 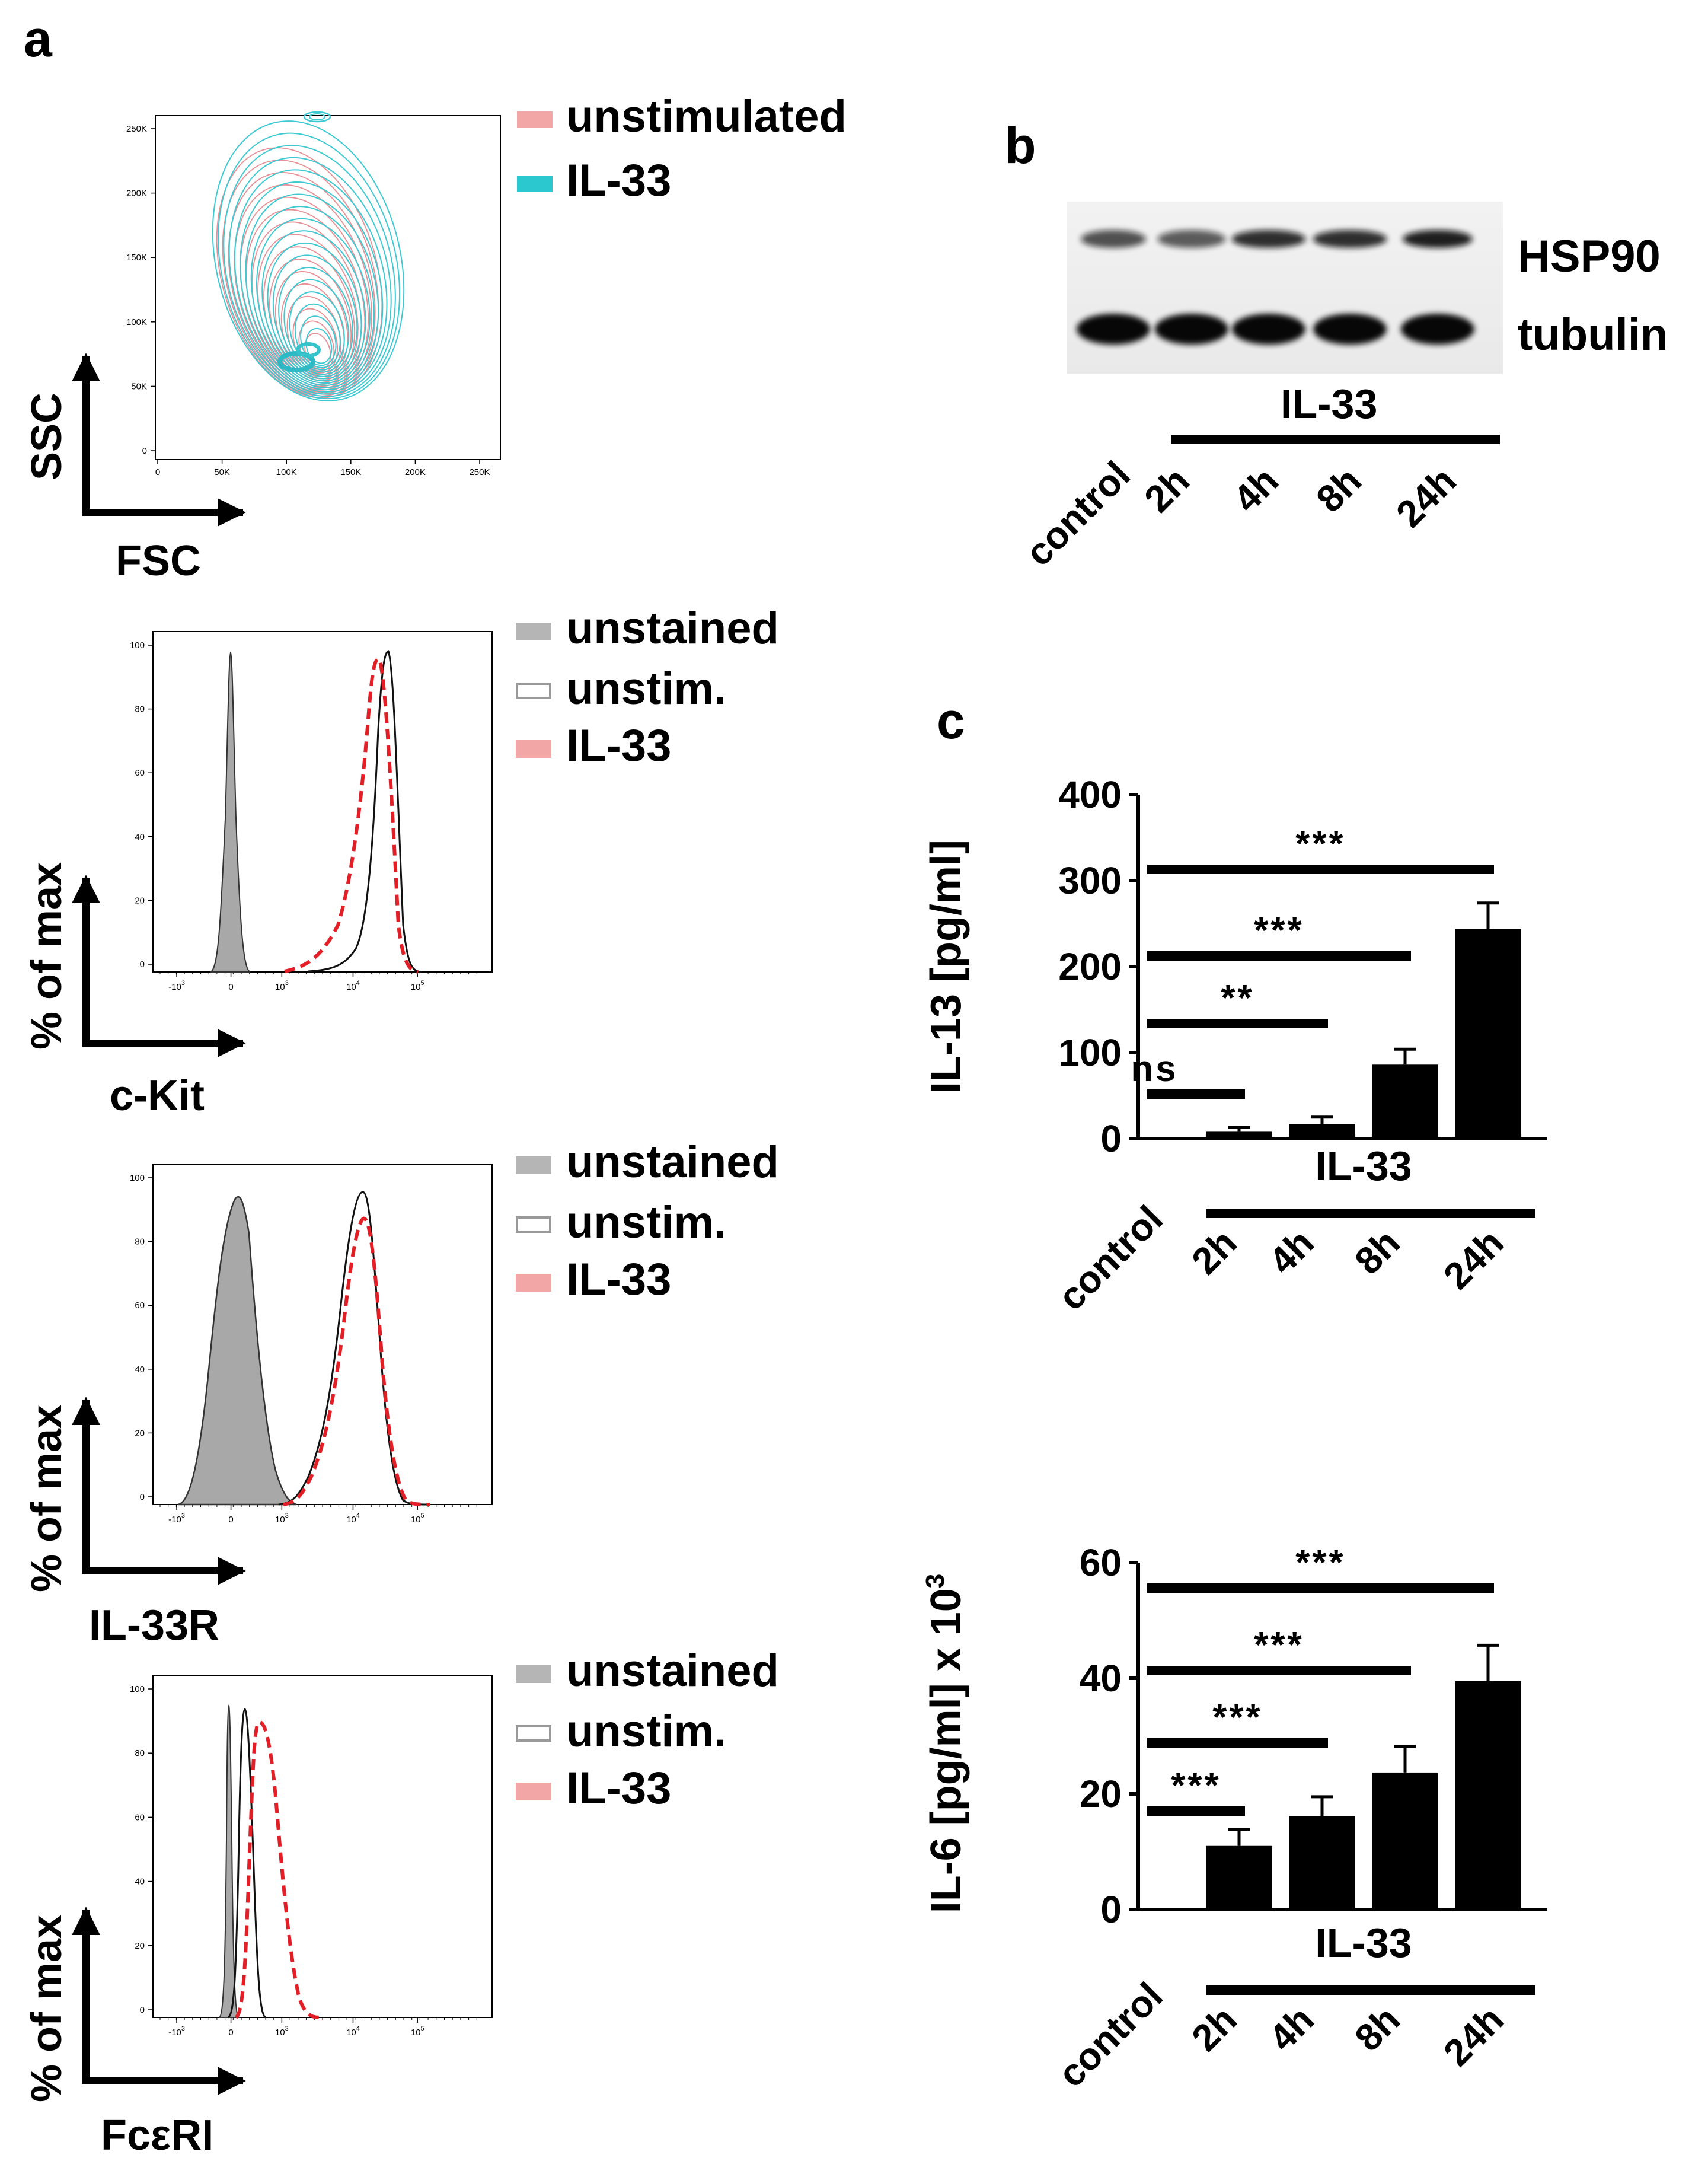 What do you see at coordinates (1322, 1863) in the screenshot?
I see `bar-4h` at bounding box center [1322, 1863].